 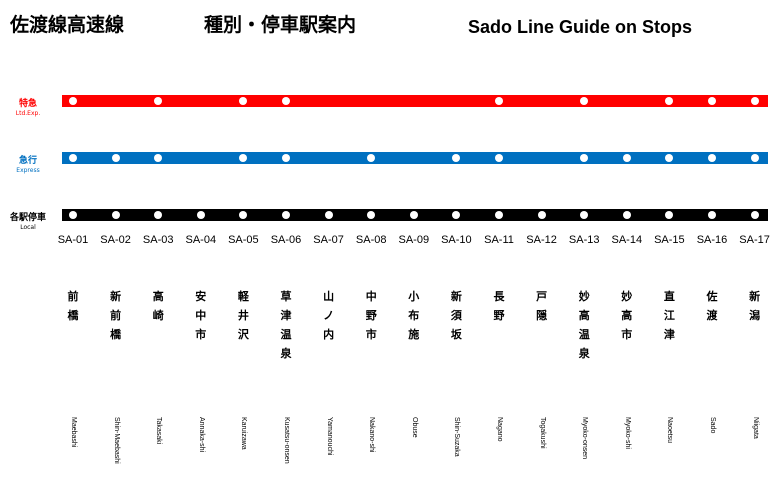 What do you see at coordinates (286, 447) in the screenshot?
I see `station-name-en: Kusatsu-onsen` at bounding box center [286, 447].